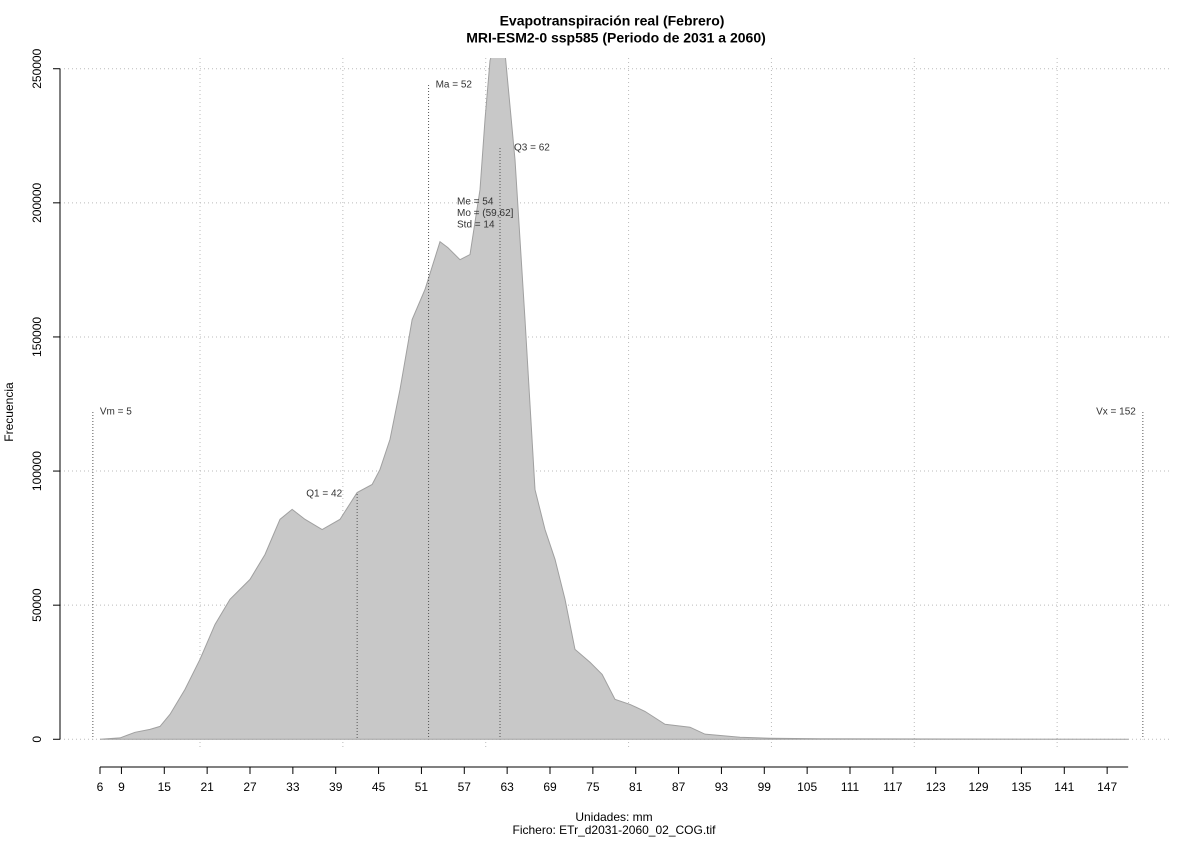  I want to click on y-tick-label: 200000, so click(37, 202).